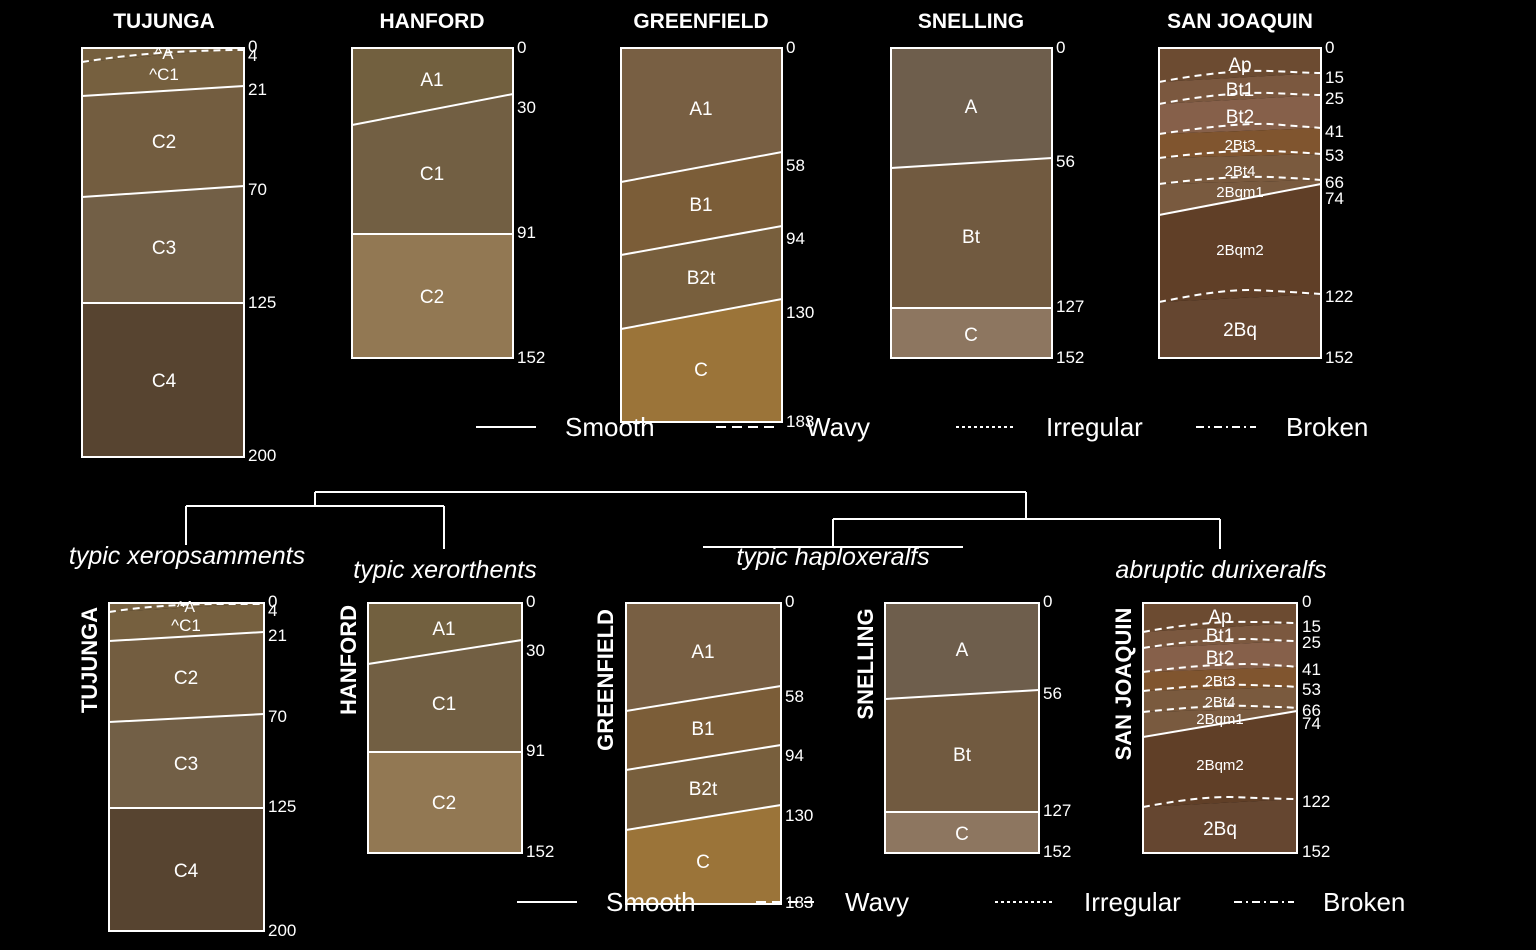  Describe the element at coordinates (1327, 427) in the screenshot. I see `legend-broken-label: Broken` at that location.